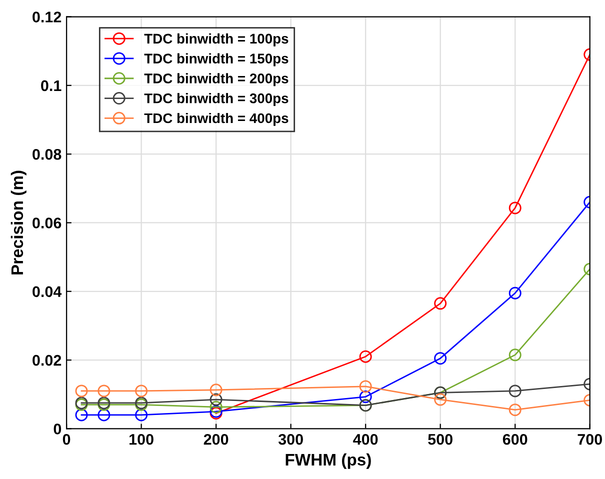  Describe the element at coordinates (290, 439) in the screenshot. I see `x-tick-label: 300` at that location.